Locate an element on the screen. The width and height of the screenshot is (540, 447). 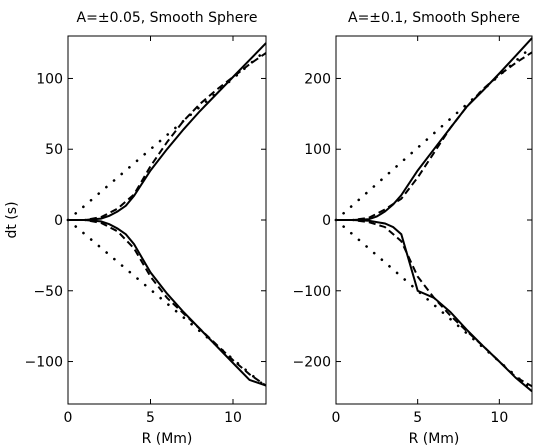
chart-title: A=±0.05, Smooth Sphere is located at coordinates (167, 18).